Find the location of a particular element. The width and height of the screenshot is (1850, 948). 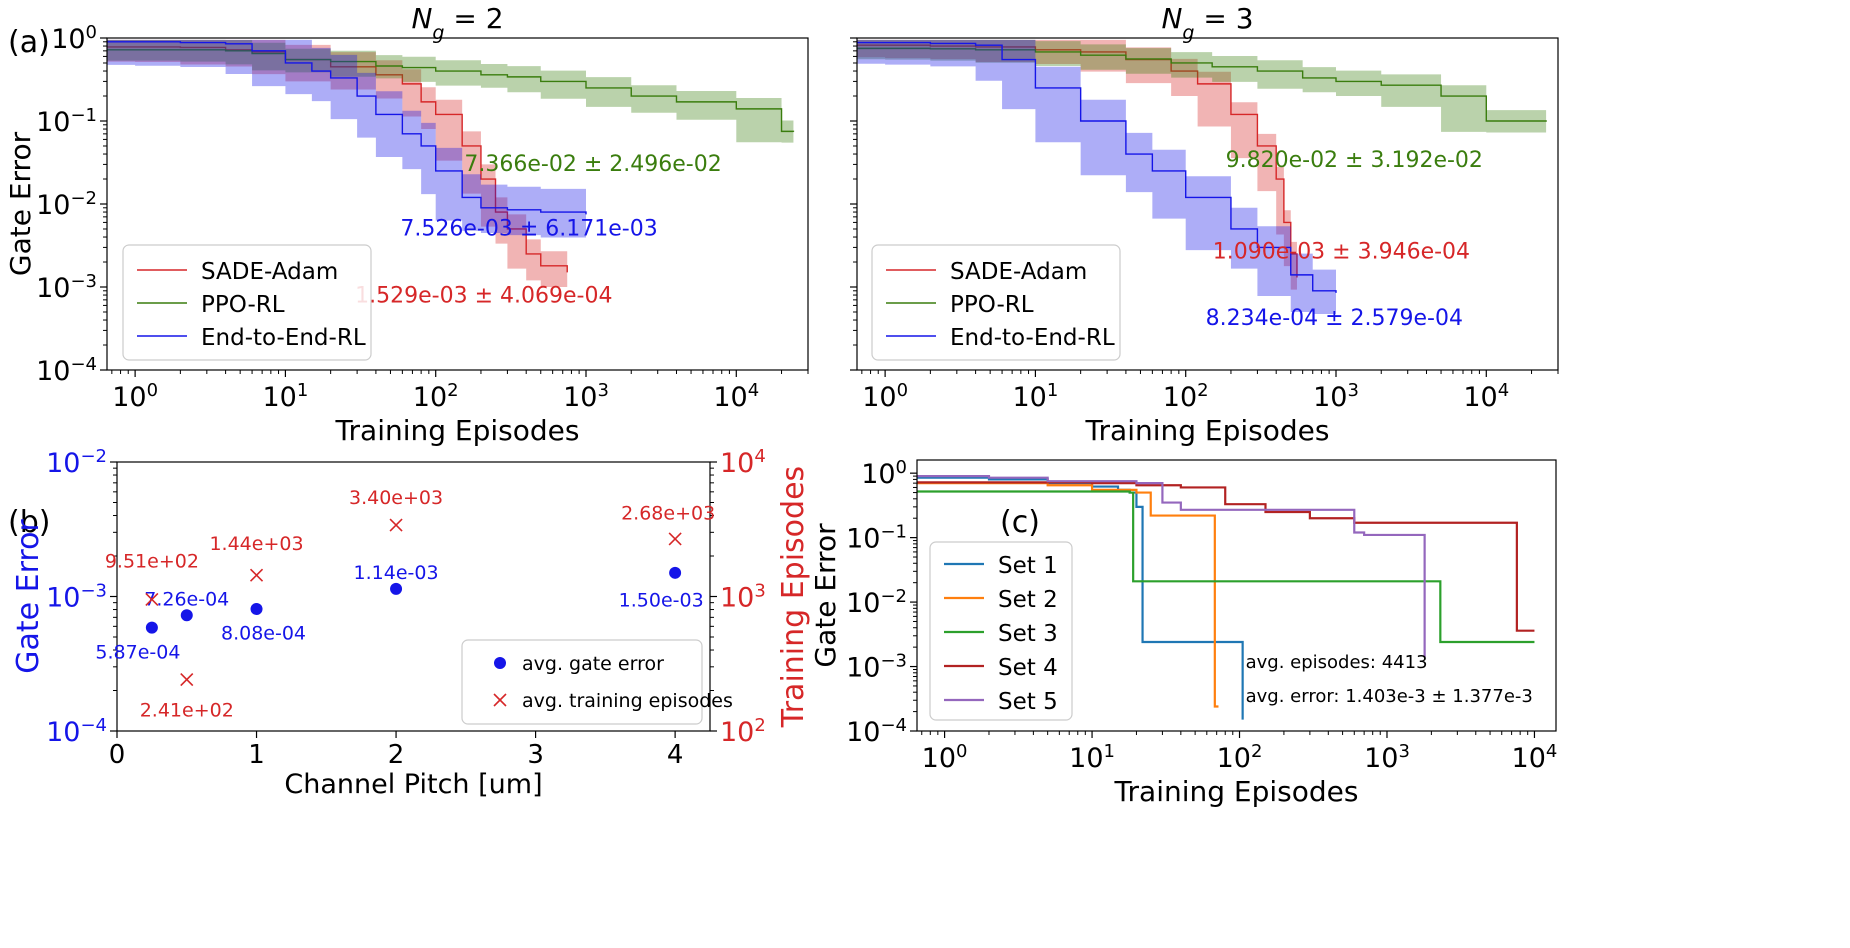

panel-label-a: (a) is located at coordinates (29, 42).